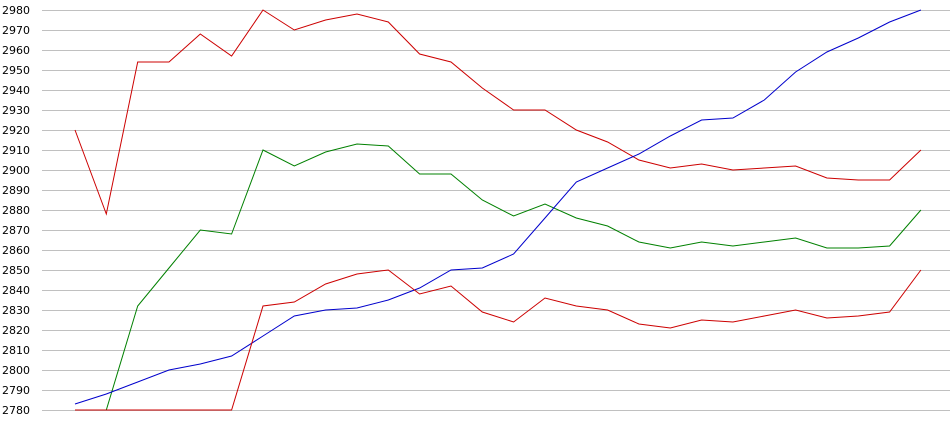 The height and width of the screenshot is (435, 950). Describe the element at coordinates (16, 290) in the screenshot. I see `y-tick-label: 2840` at that location.